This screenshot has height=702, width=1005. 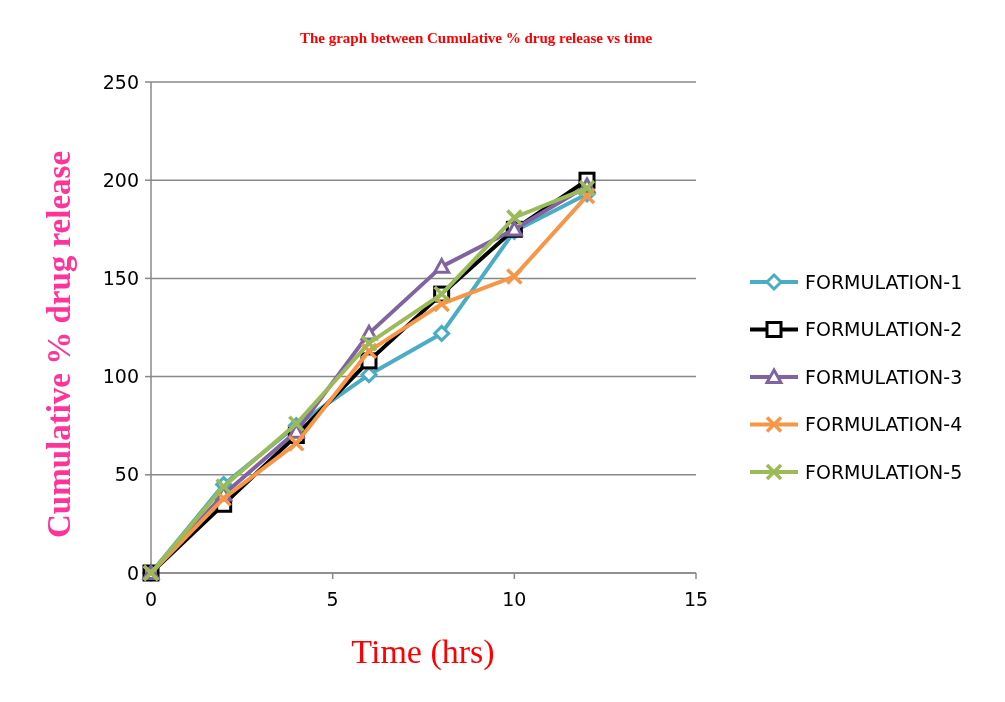 I want to click on legend-label: FORMULATION-2, so click(x=884, y=329).